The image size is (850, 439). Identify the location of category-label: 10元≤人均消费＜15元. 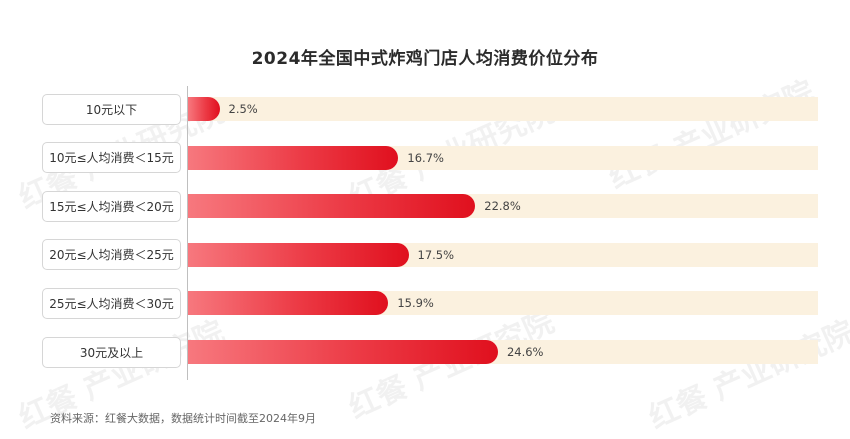
(111, 158).